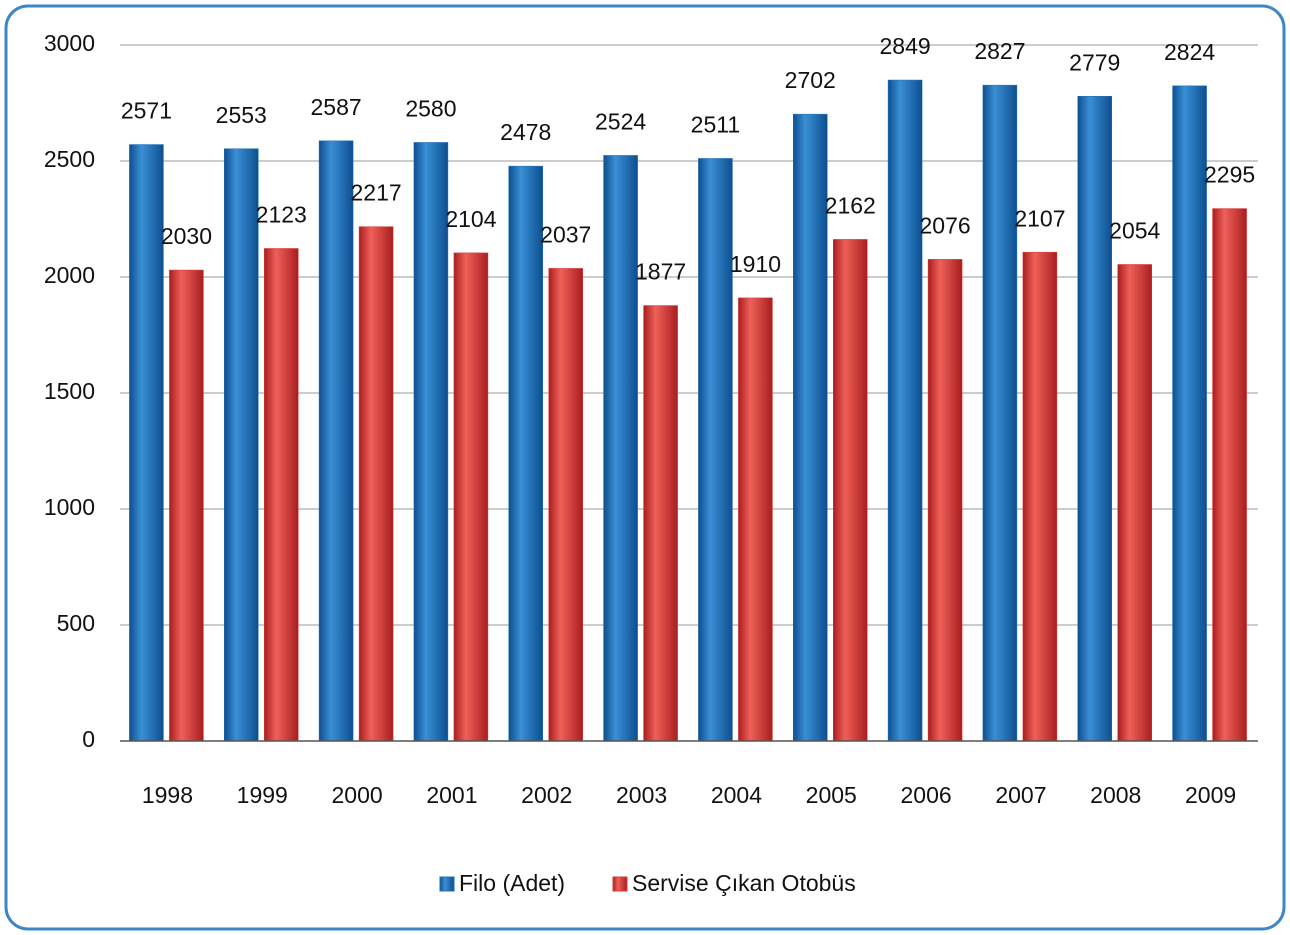 The width and height of the screenshot is (1290, 935). I want to click on x-tick-label: 2008, so click(1115, 795).